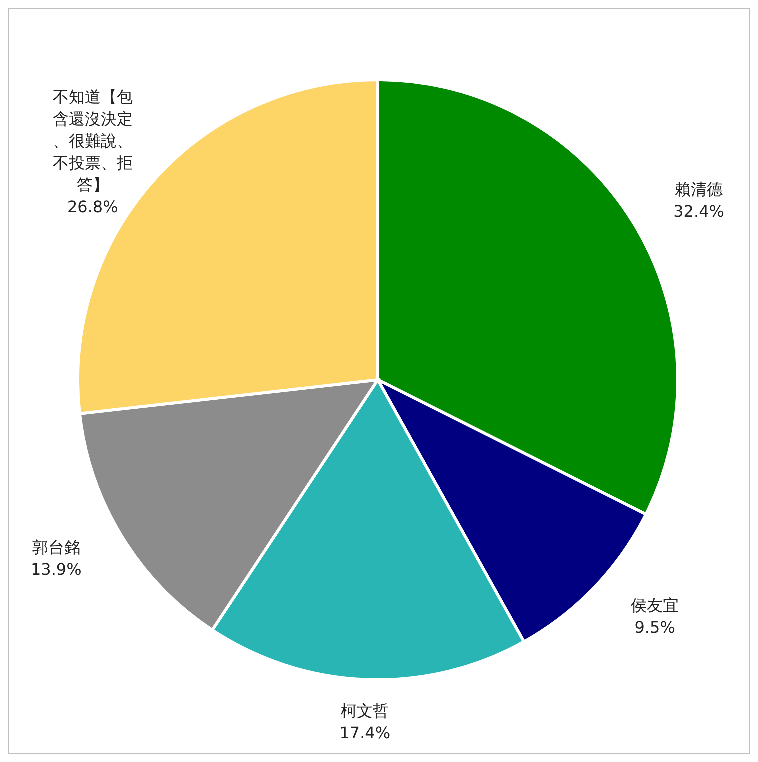  Describe the element at coordinates (699, 189) in the screenshot. I see `slice-label: 賴清德` at that location.